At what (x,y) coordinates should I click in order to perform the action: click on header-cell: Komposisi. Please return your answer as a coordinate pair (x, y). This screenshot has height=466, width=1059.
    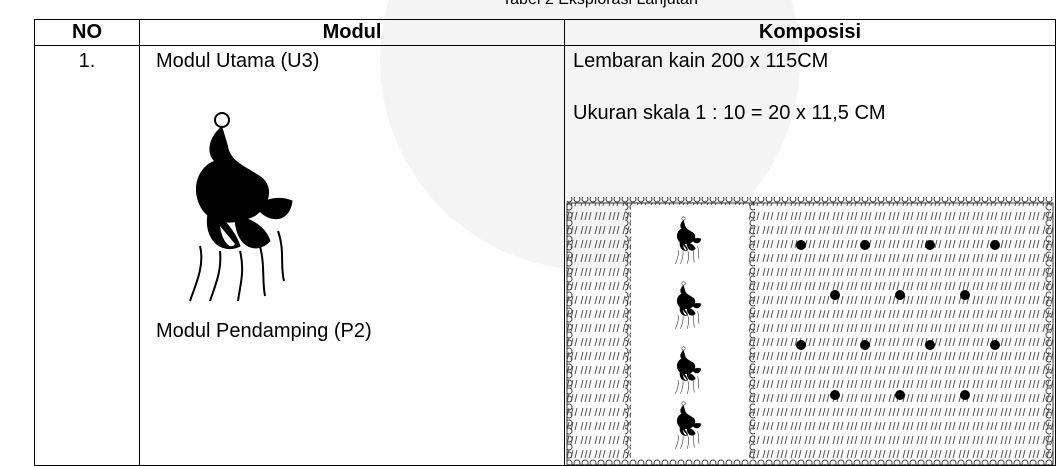
    Looking at the image, I should click on (810, 32).